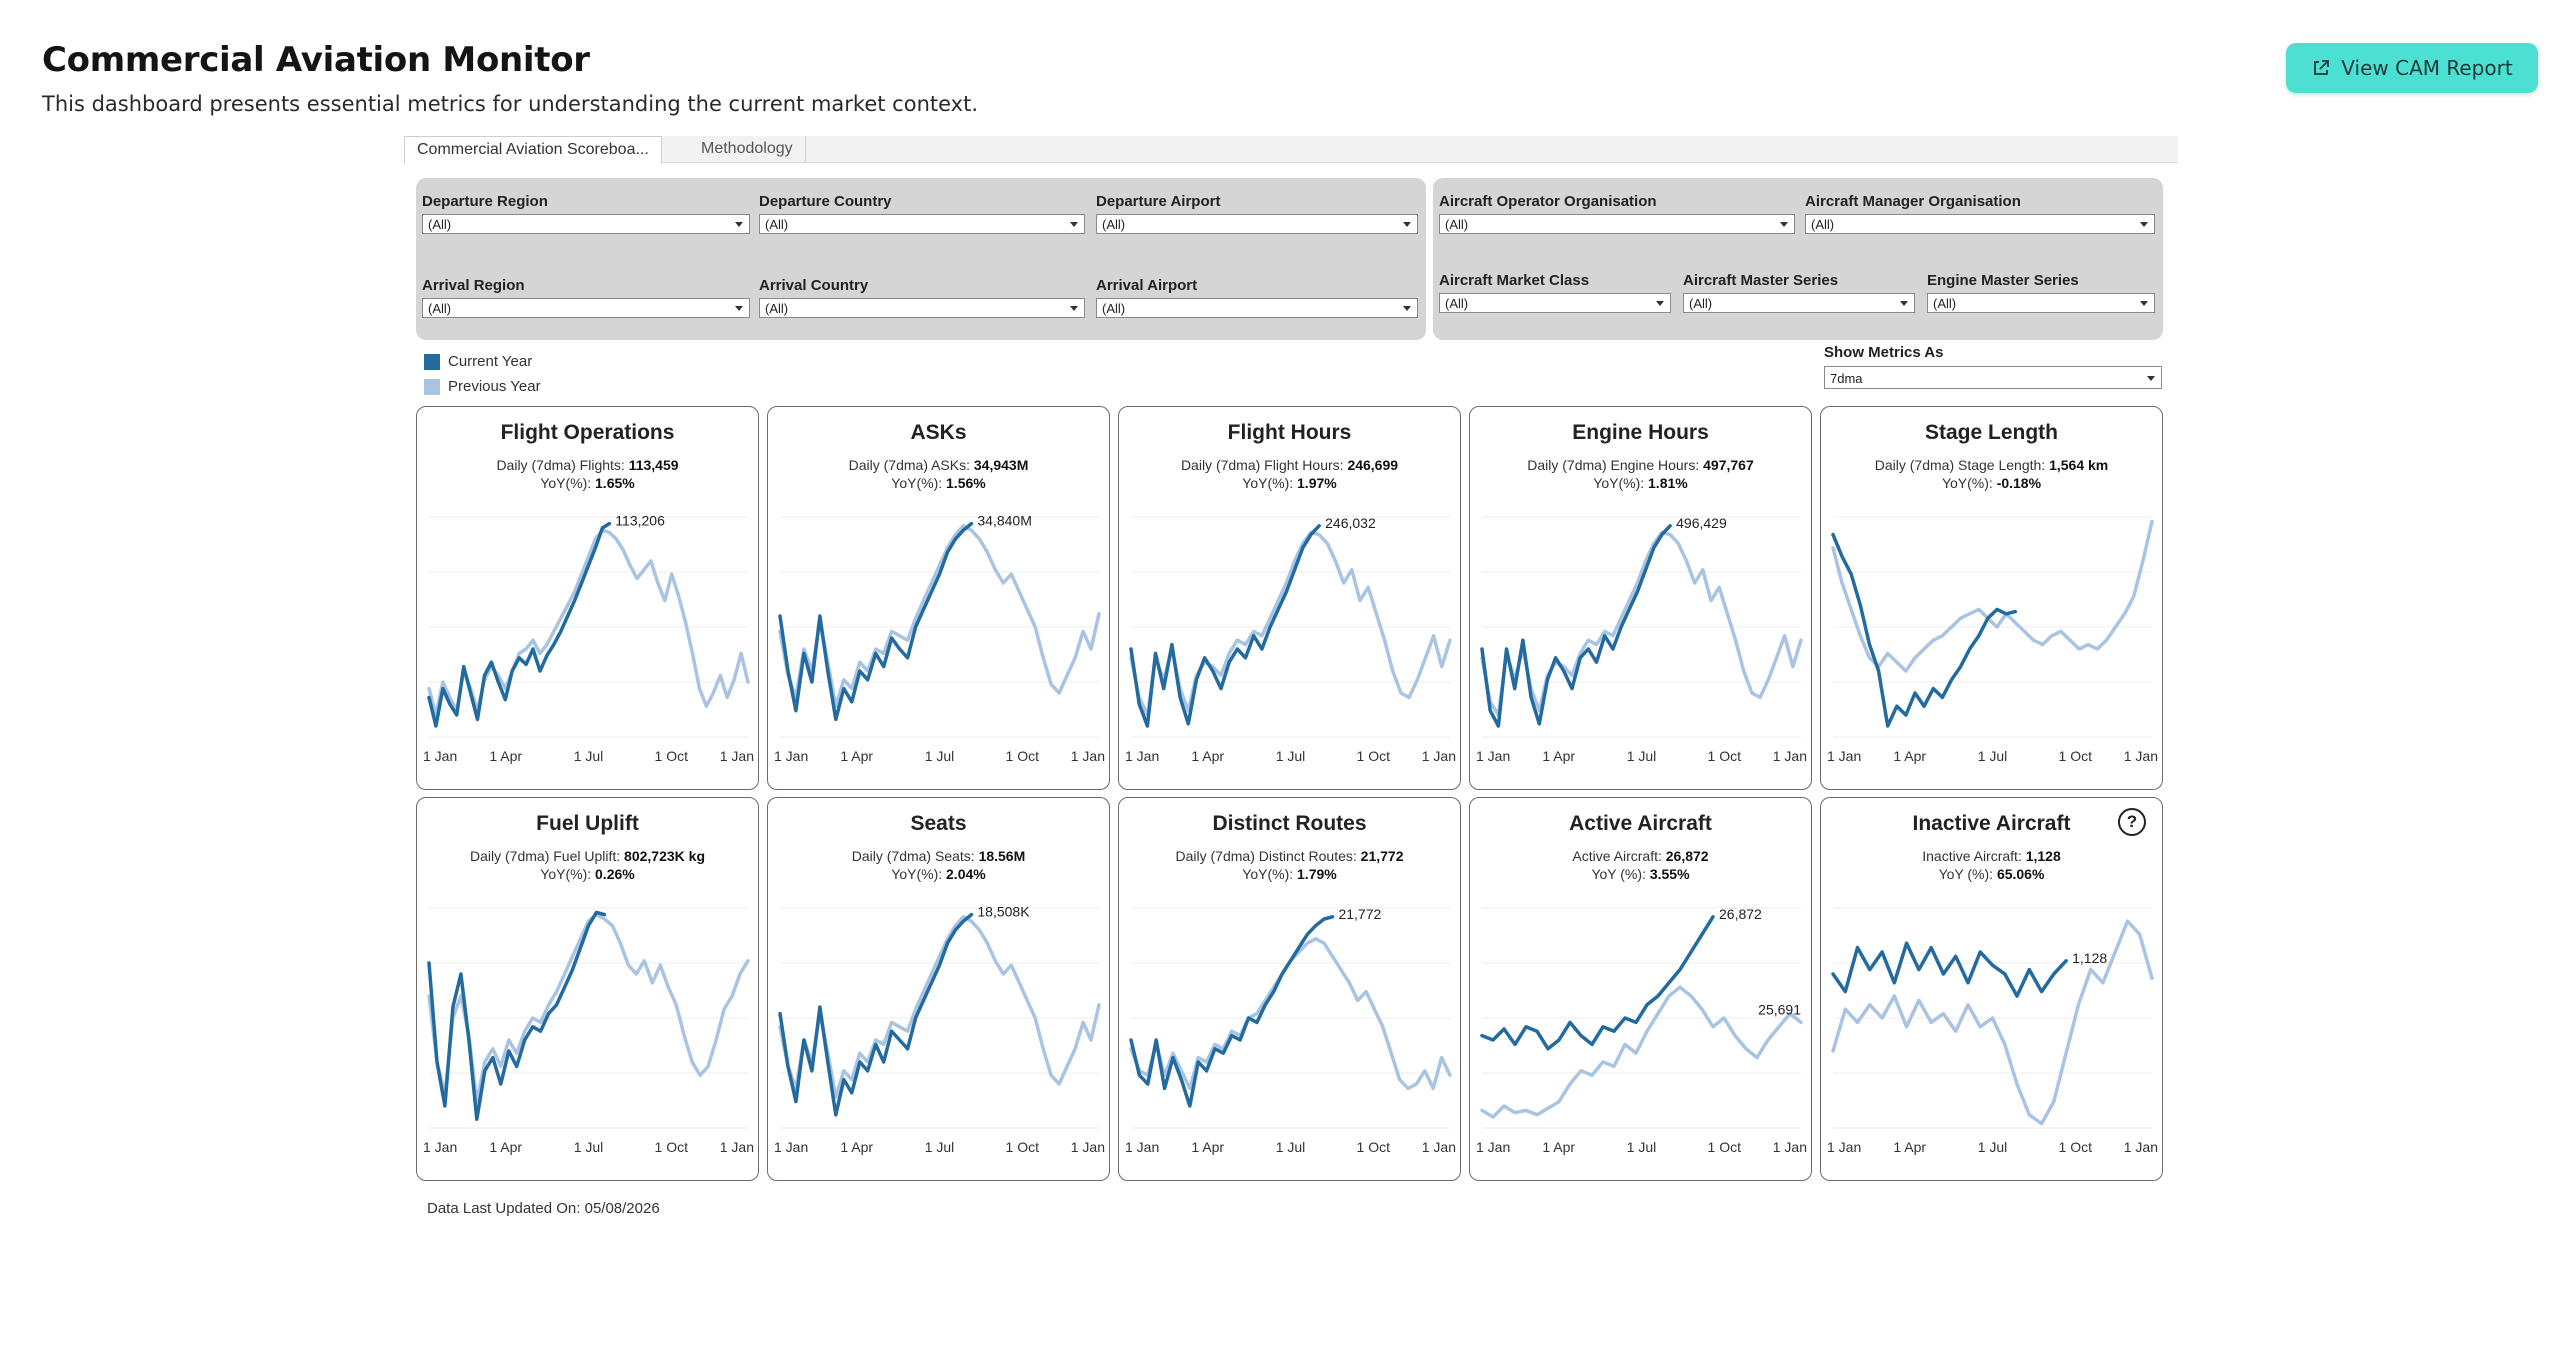  What do you see at coordinates (1619, 856) in the screenshot?
I see `metric-label: Active Aircraft:` at bounding box center [1619, 856].